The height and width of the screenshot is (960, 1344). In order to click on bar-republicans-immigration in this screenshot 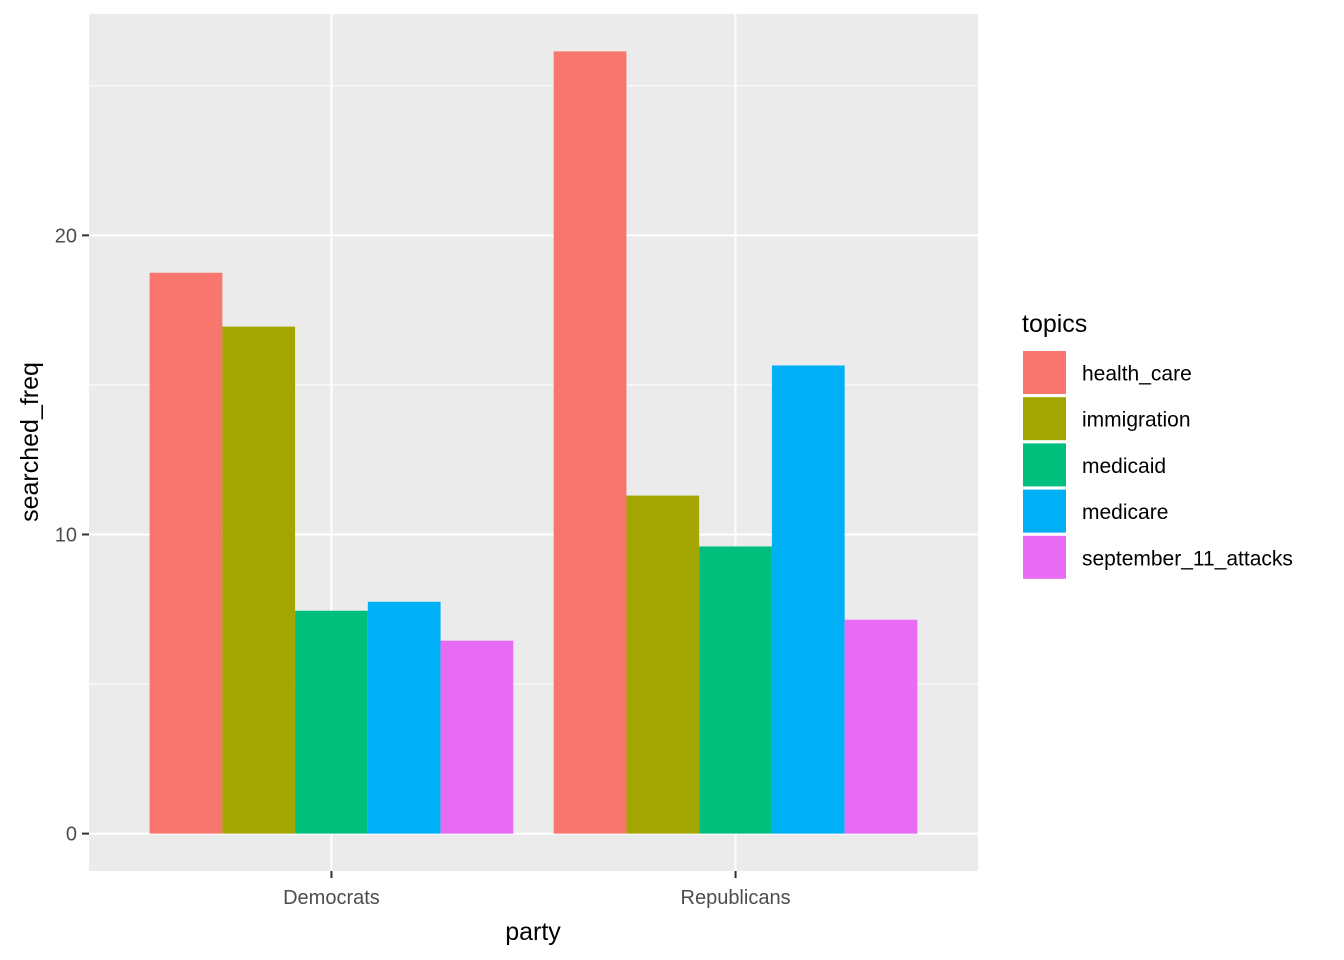, I will do `click(663, 664)`.